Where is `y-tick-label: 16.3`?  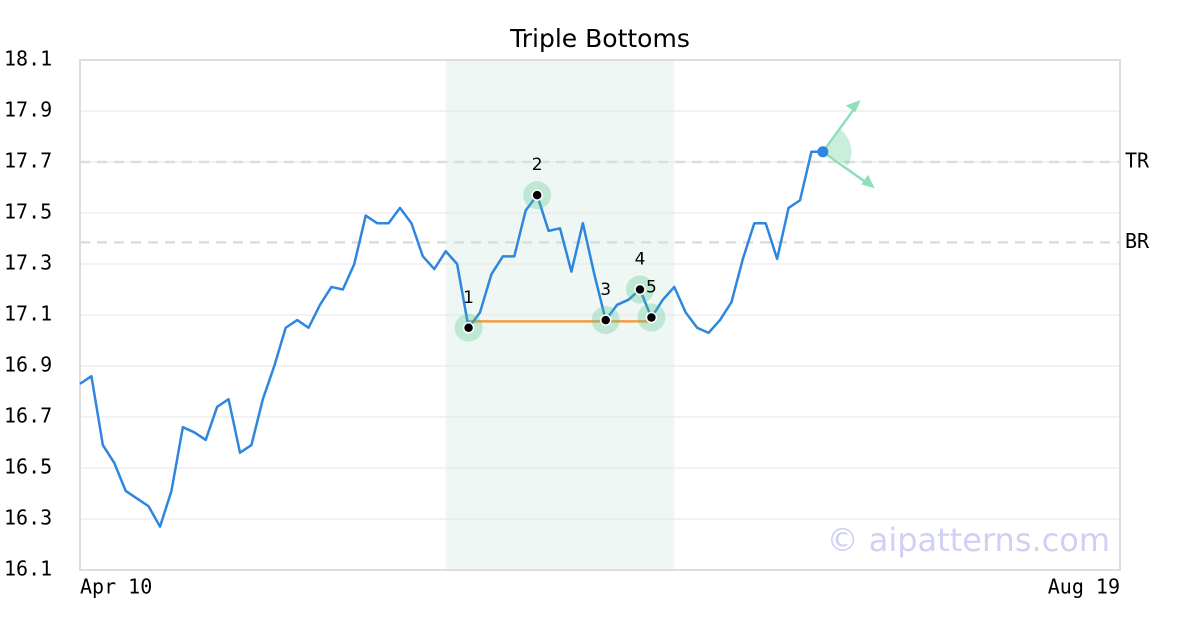
y-tick-label: 16.3 is located at coordinates (28, 518).